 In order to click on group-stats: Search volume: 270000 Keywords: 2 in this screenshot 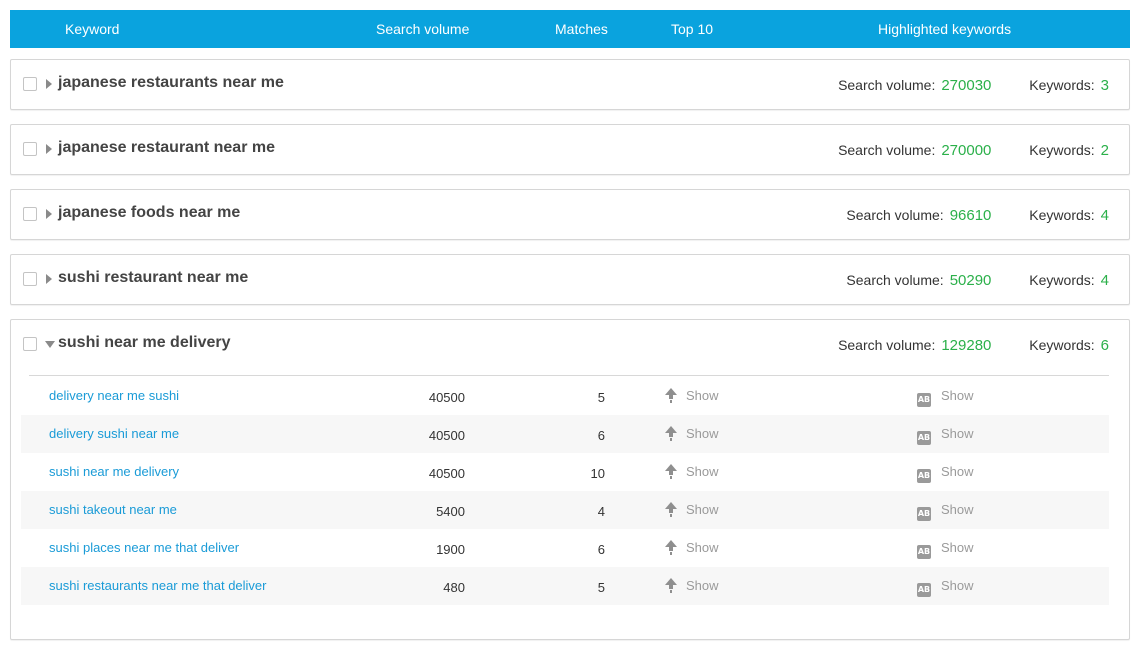, I will do `click(973, 150)`.